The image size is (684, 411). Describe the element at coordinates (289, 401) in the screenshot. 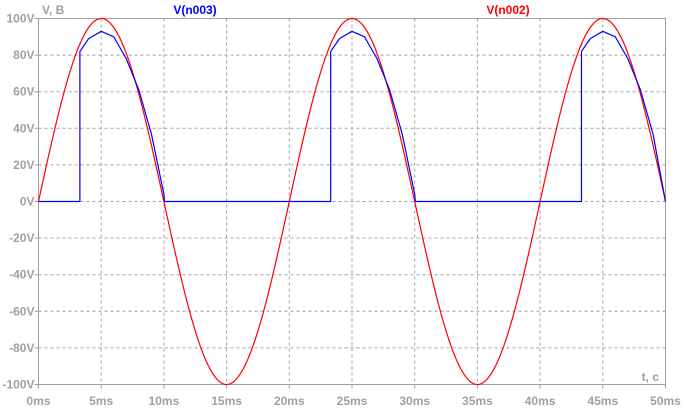

I see `x-tick-label: 20ms` at that location.